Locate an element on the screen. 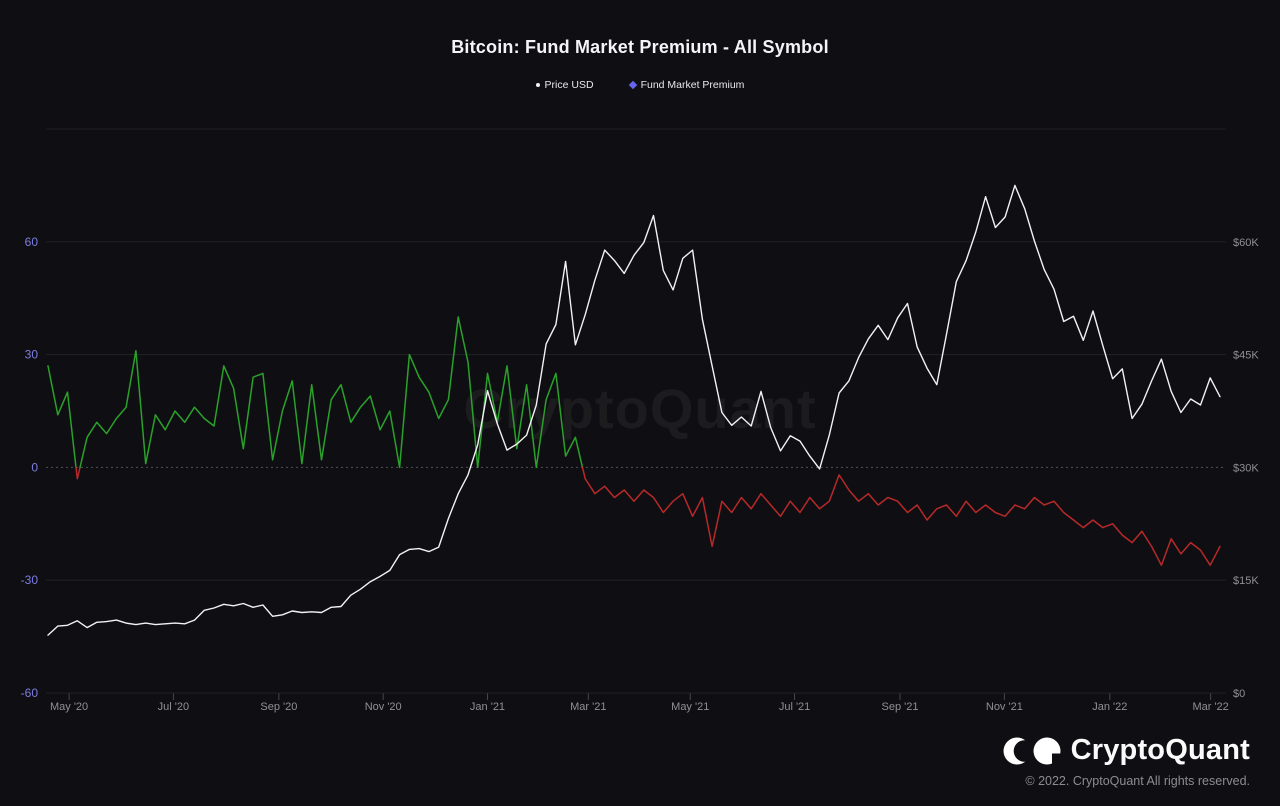 Image resolution: width=1280 pixels, height=806 pixels. brand-row: CryptoQuant is located at coordinates (1126, 750).